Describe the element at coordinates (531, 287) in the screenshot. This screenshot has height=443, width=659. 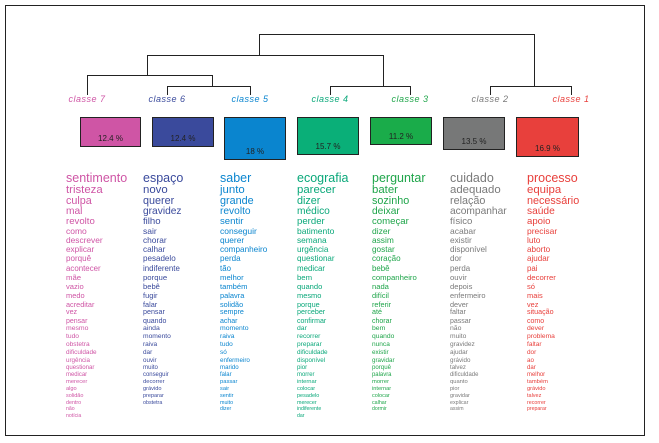
I see `word-item: só` at that location.